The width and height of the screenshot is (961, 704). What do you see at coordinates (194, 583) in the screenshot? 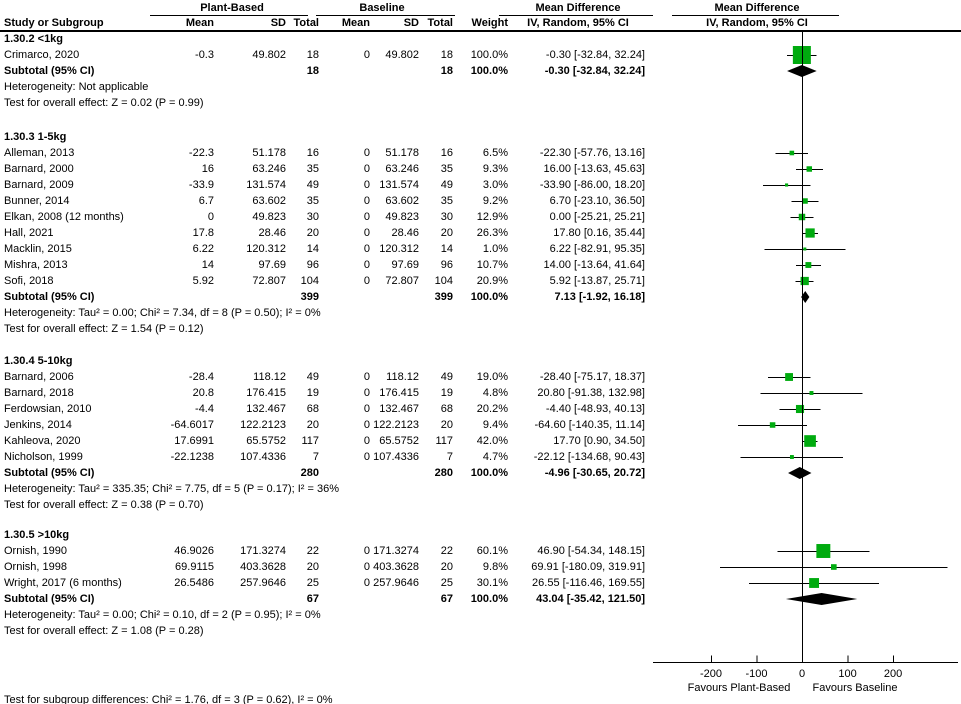
I see `cell-mean: 26.5486` at bounding box center [194, 583].